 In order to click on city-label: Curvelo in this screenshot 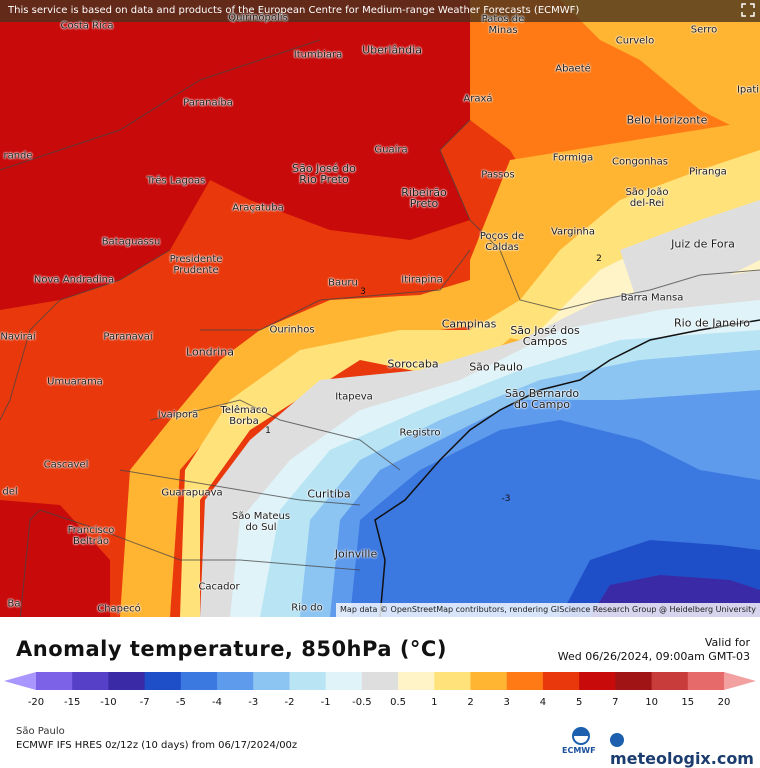, I will do `click(635, 41)`.